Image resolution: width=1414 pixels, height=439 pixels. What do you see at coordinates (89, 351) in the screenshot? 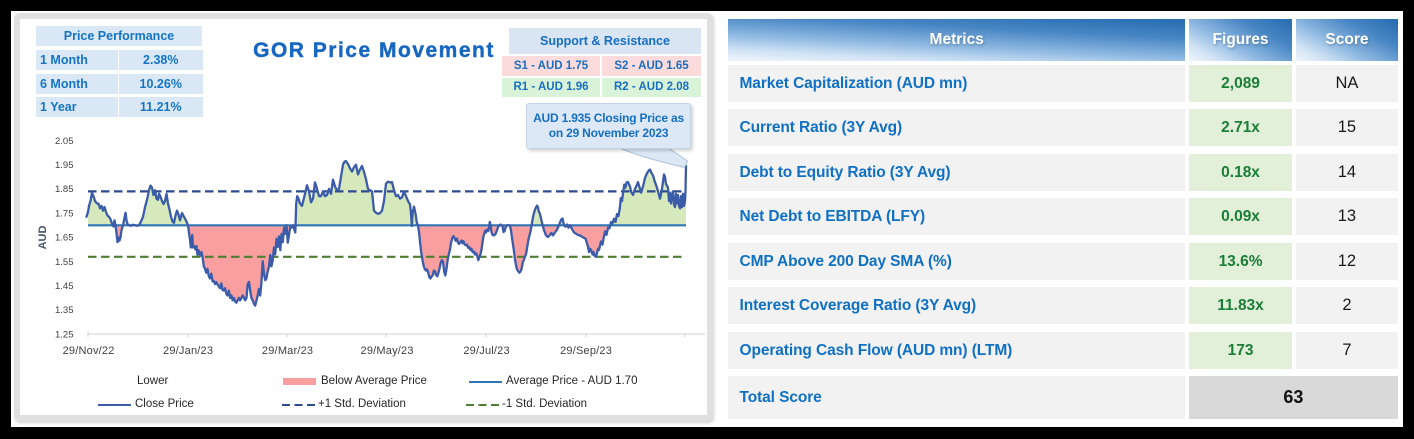
I see `svg-text: 29/Nov/22` at bounding box center [89, 351].